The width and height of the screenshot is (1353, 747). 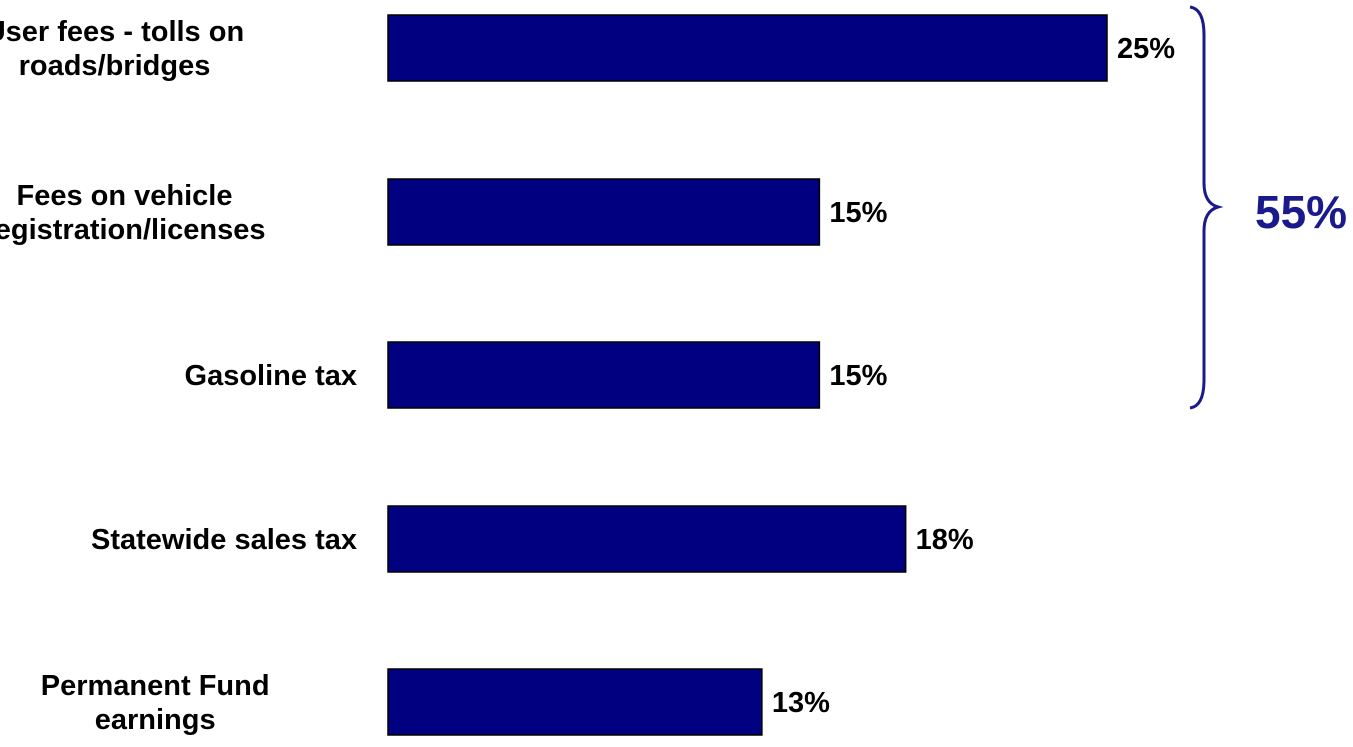 What do you see at coordinates (122, 49) in the screenshot?
I see `category-label: User fees - tolls on roads/bridges` at bounding box center [122, 49].